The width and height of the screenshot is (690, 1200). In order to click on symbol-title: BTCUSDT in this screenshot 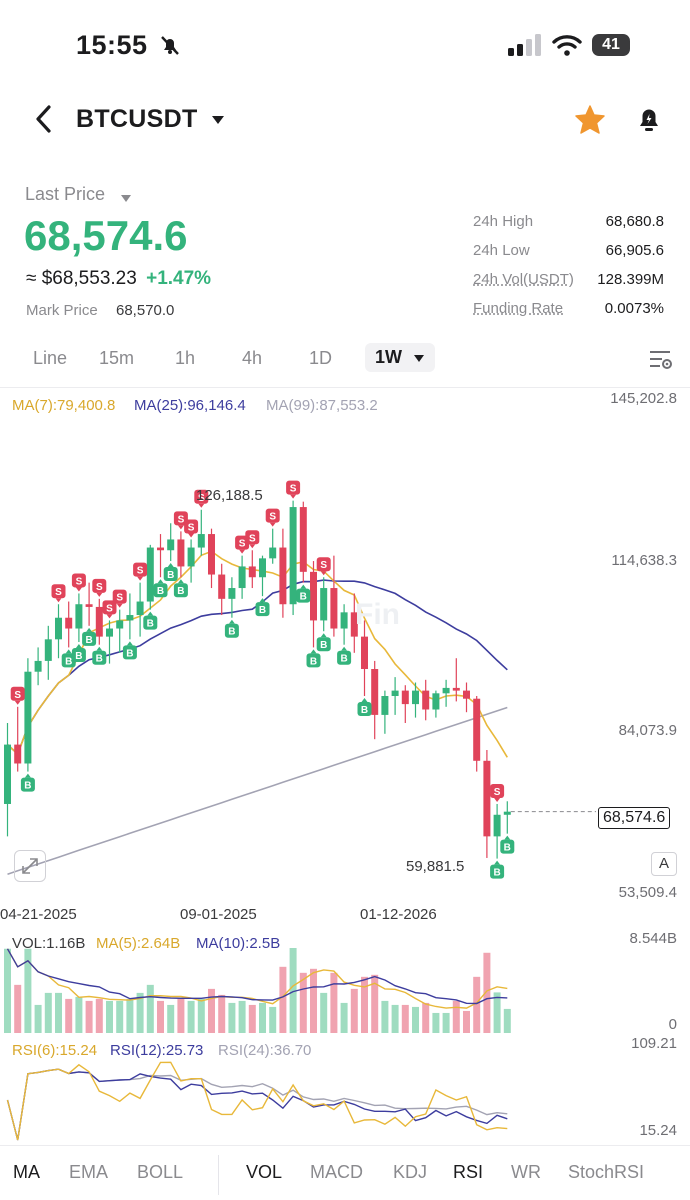, I will do `click(137, 119)`.